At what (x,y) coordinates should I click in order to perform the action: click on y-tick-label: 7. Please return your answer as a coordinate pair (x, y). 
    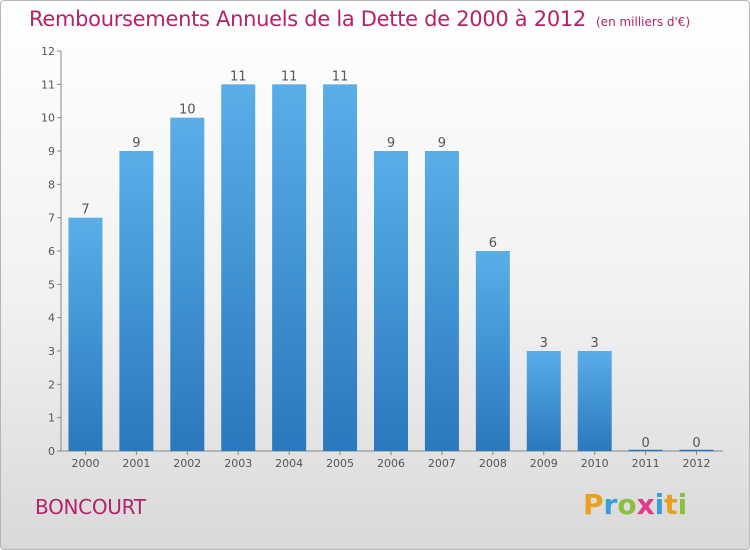
    Looking at the image, I should click on (51, 218).